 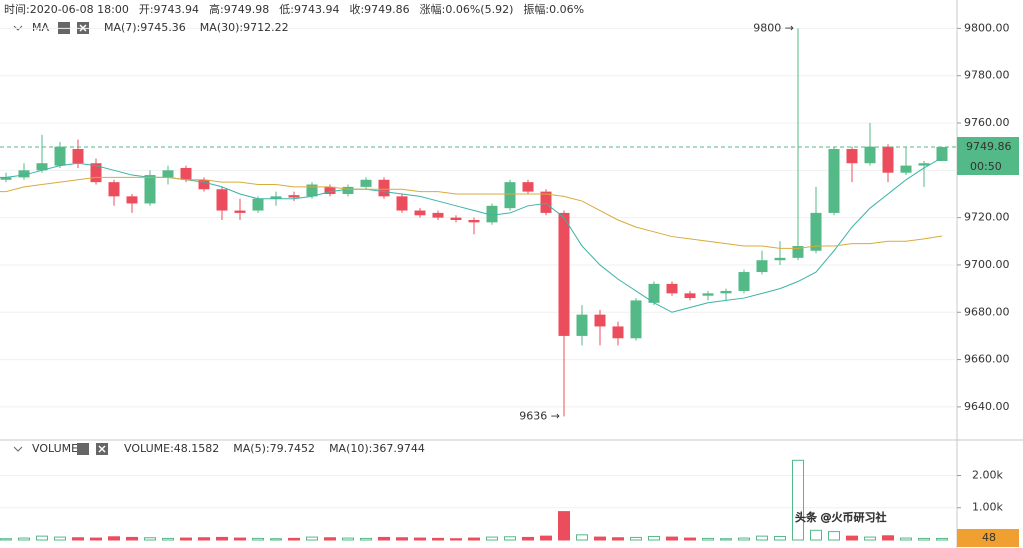 What do you see at coordinates (987, 264) in the screenshot?
I see `y-tick-label: 9700.00` at bounding box center [987, 264].